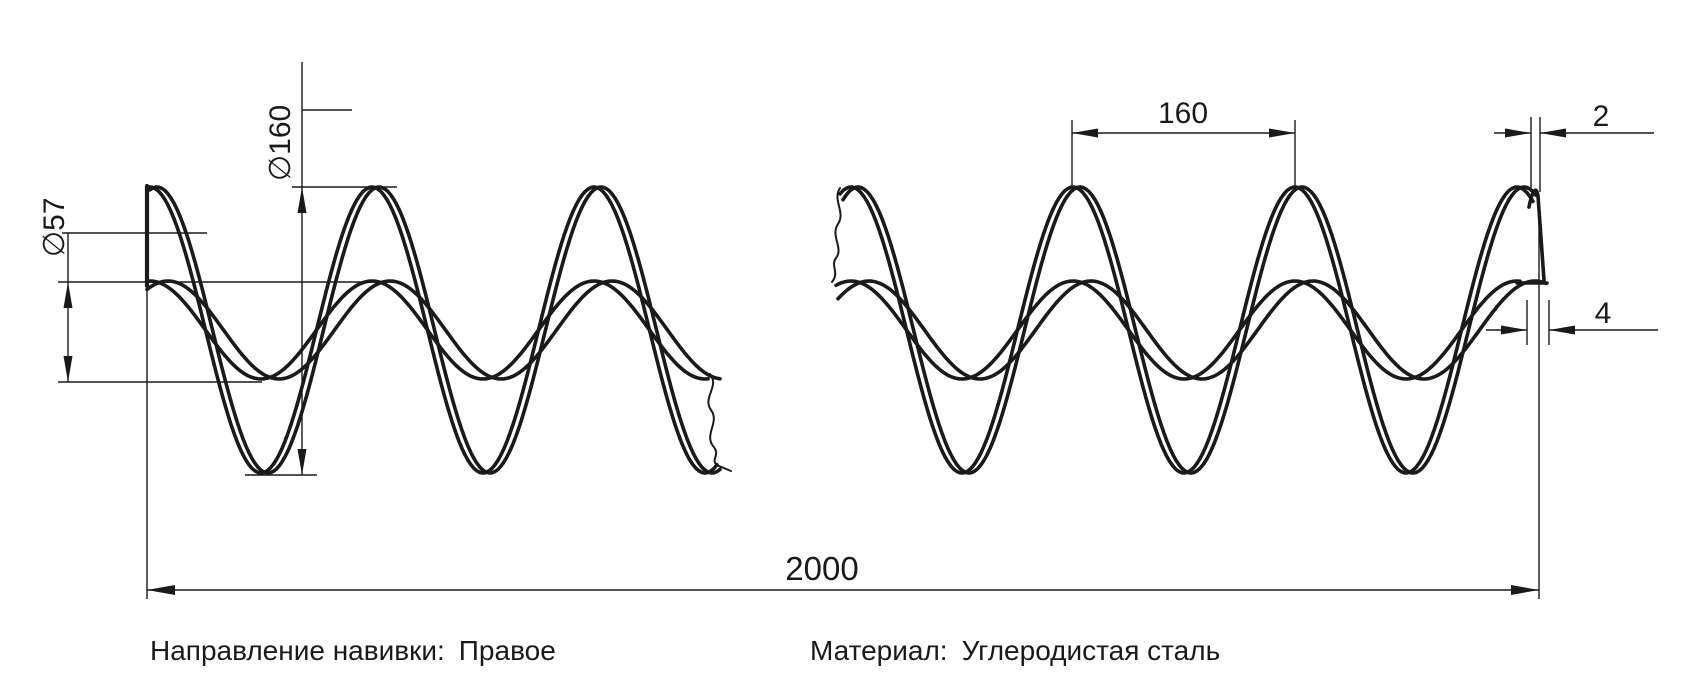 The image size is (1683, 695). I want to click on dim-label-pitch: 160, so click(1183, 113).